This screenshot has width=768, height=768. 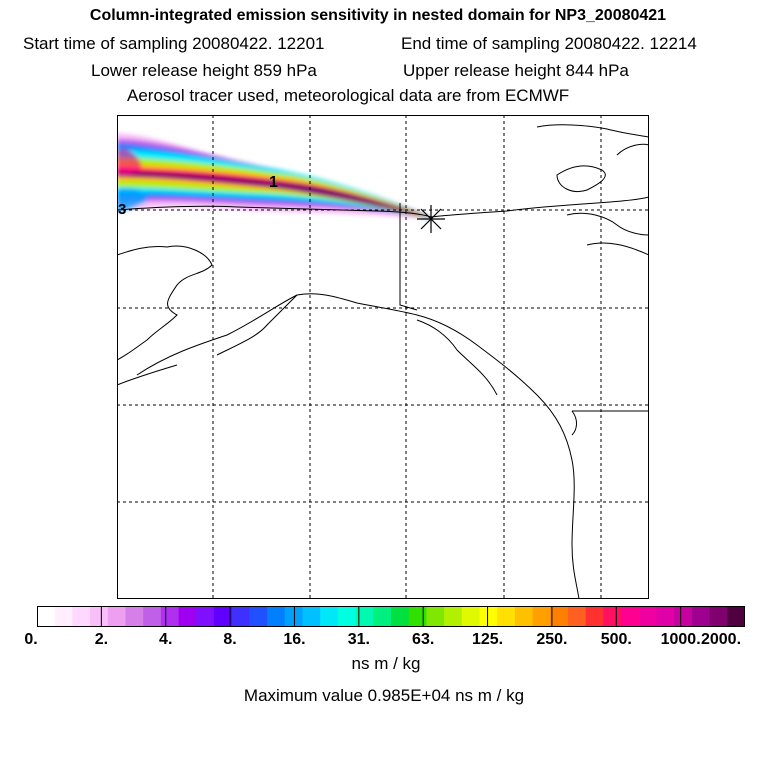 I want to click on colorbar-tick-label: 63., so click(x=423, y=639).